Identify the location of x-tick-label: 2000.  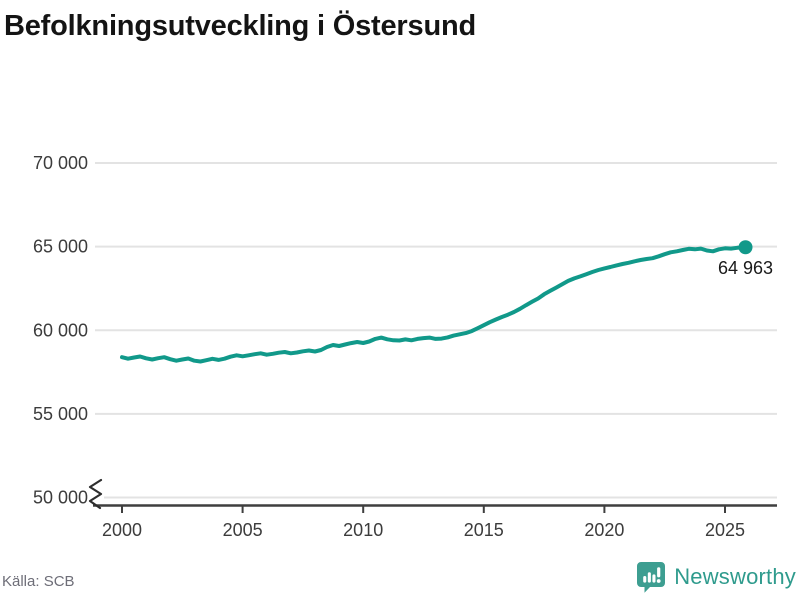
(122, 530).